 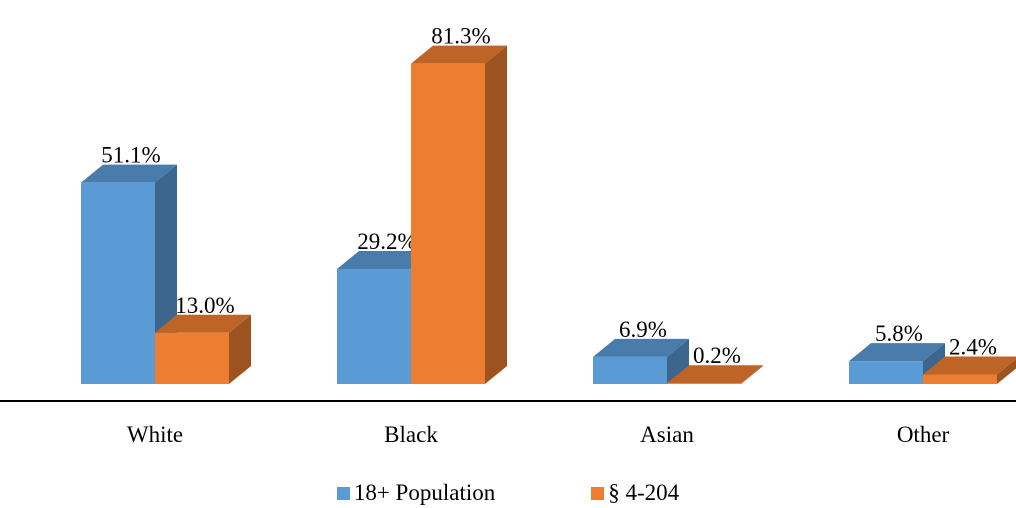 I want to click on category-label-other: Other, so click(x=923, y=434).